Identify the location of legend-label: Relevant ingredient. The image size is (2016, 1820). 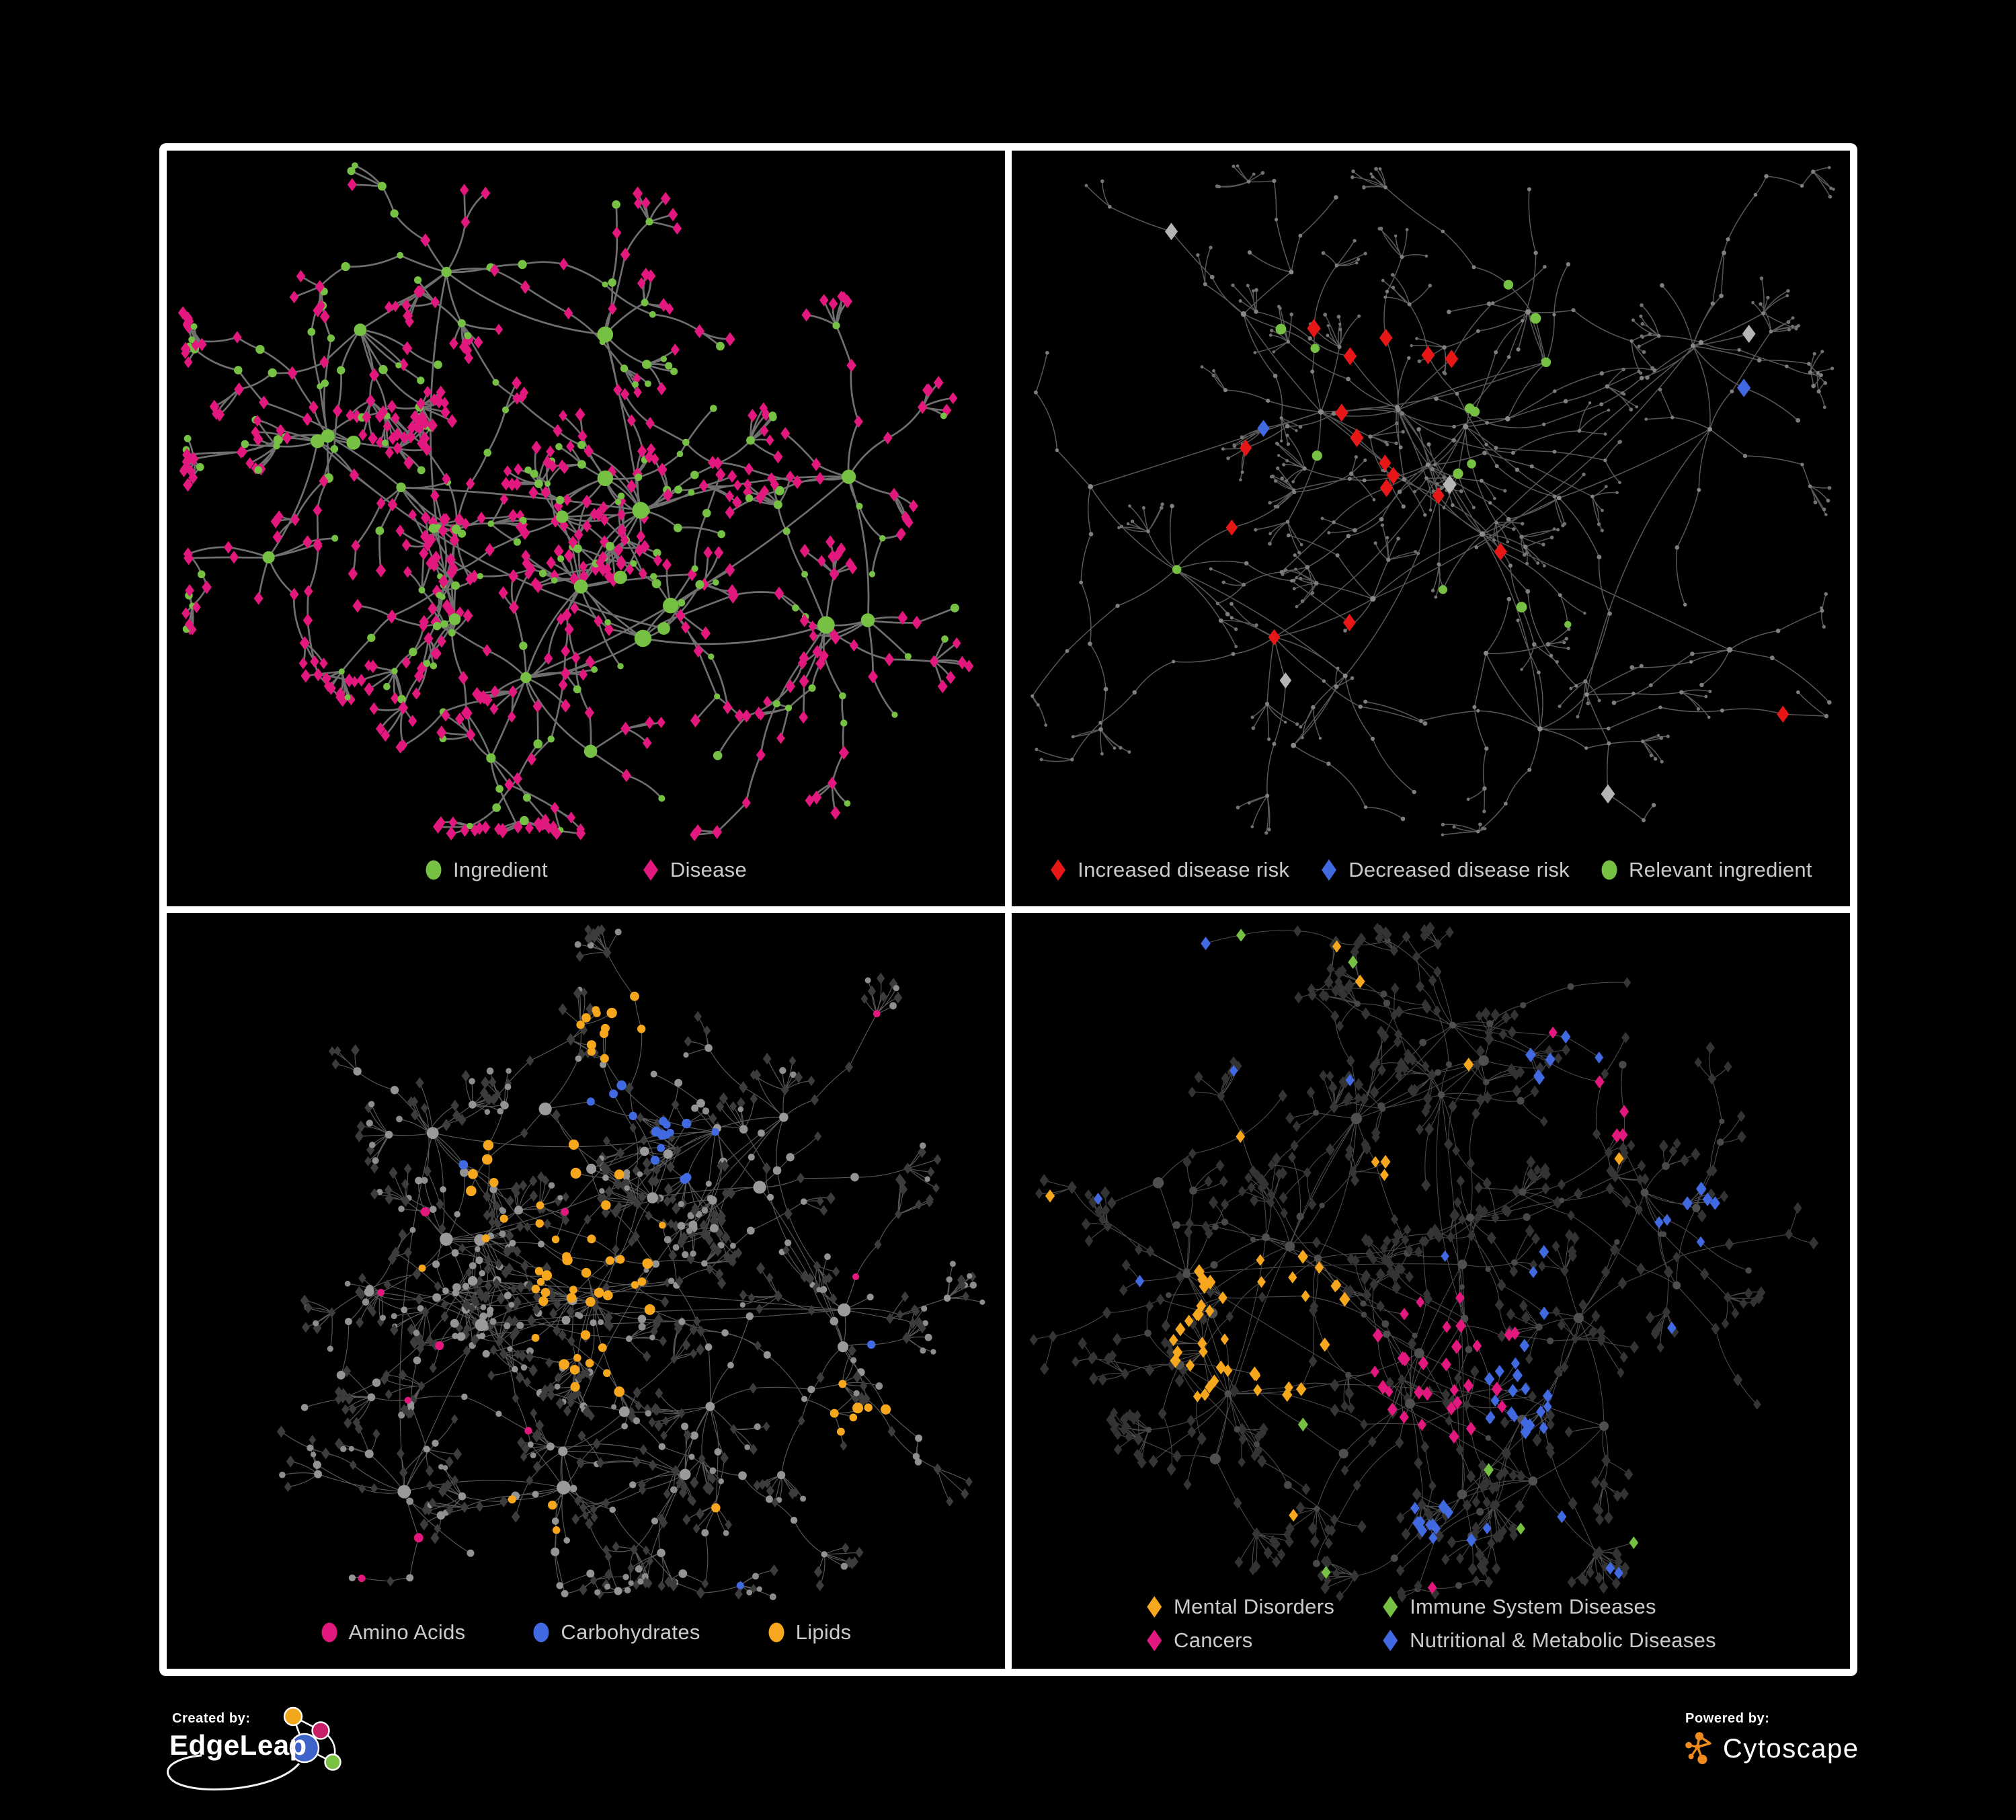
(1720, 869).